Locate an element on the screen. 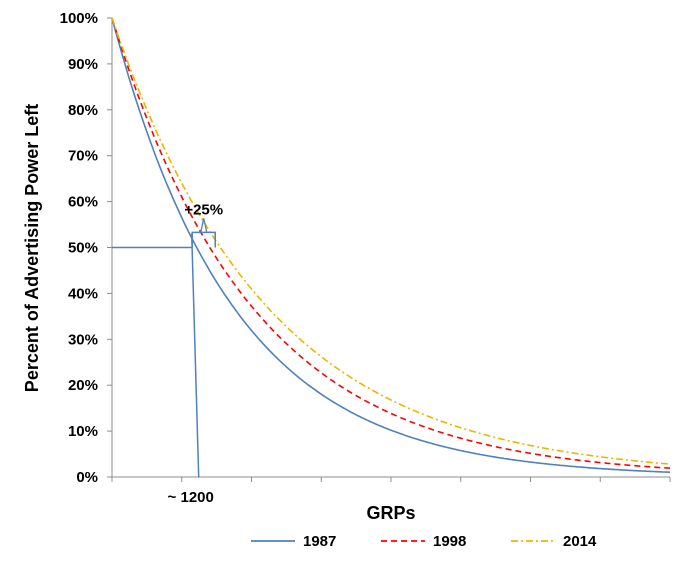 The width and height of the screenshot is (686, 567). y-tick-label: 100% is located at coordinates (79, 18).